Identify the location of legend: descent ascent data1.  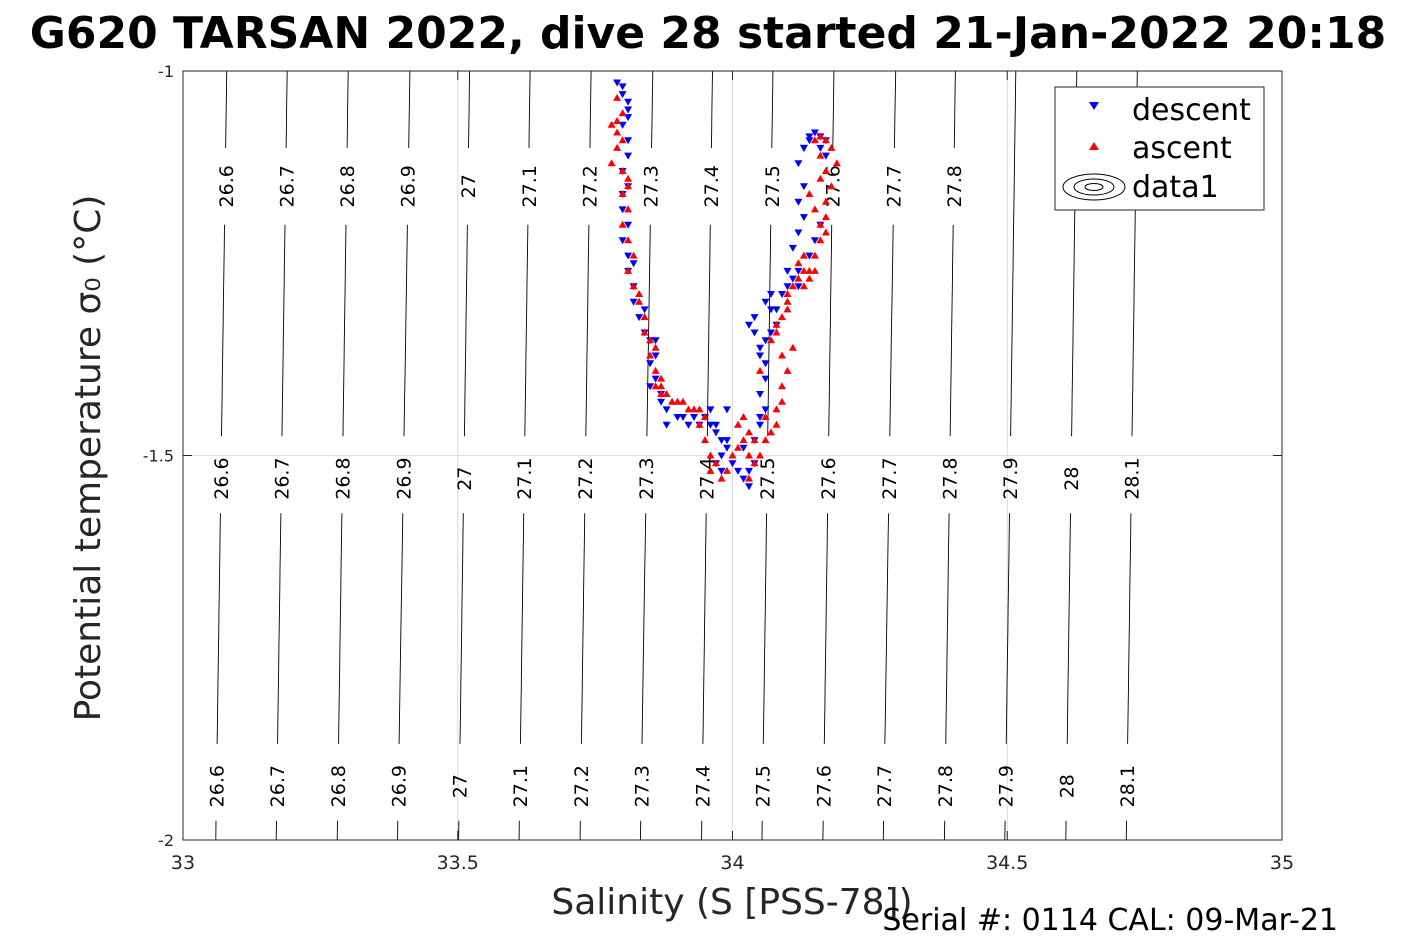
(1159, 148).